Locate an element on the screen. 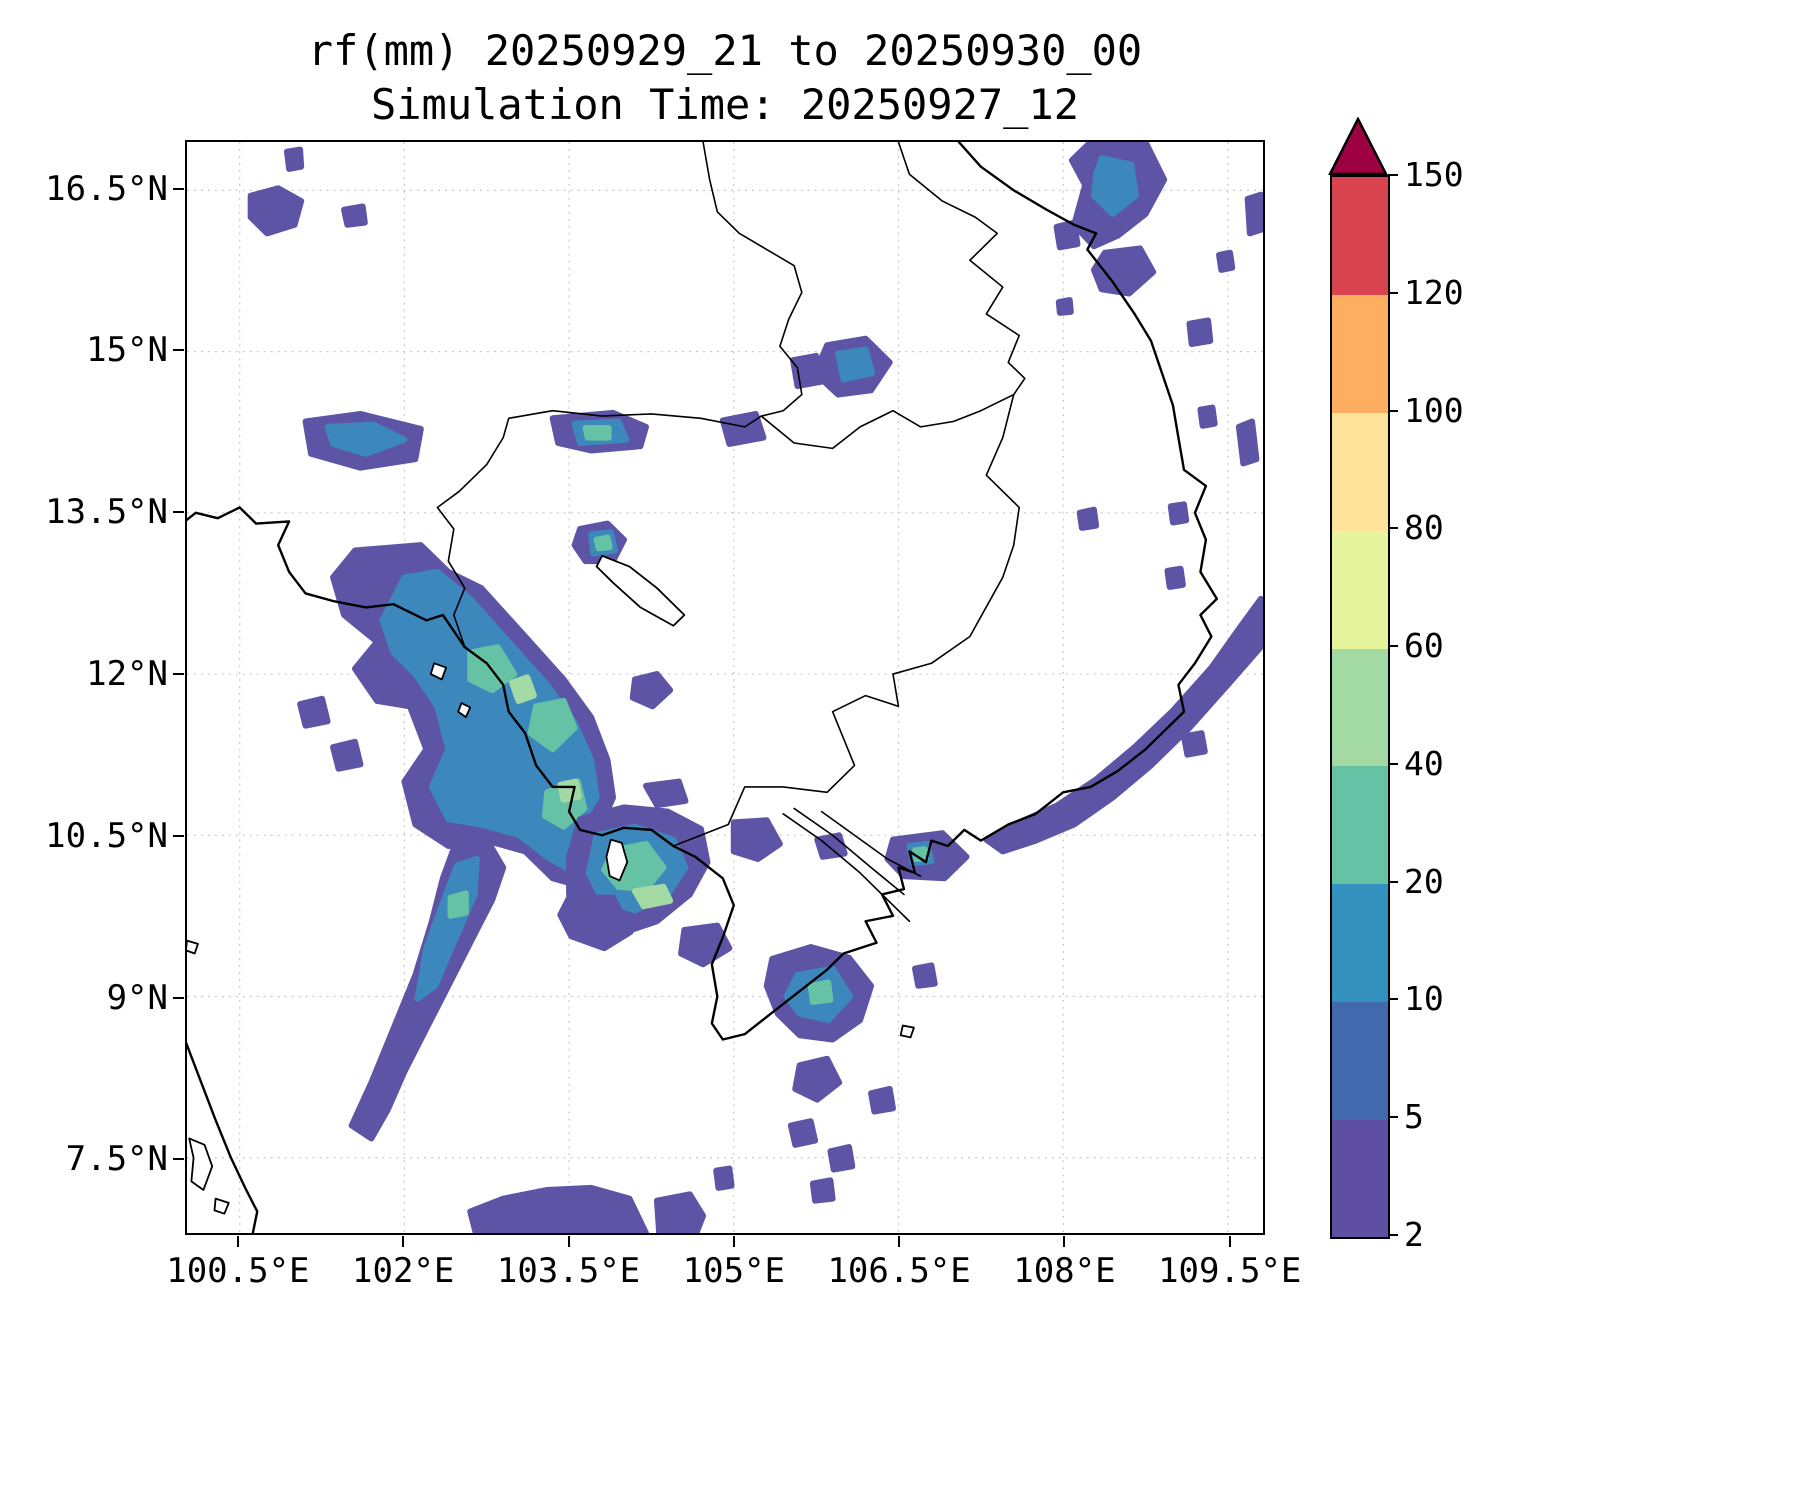  y-tick-label: 7.5°N is located at coordinates (116, 1159).